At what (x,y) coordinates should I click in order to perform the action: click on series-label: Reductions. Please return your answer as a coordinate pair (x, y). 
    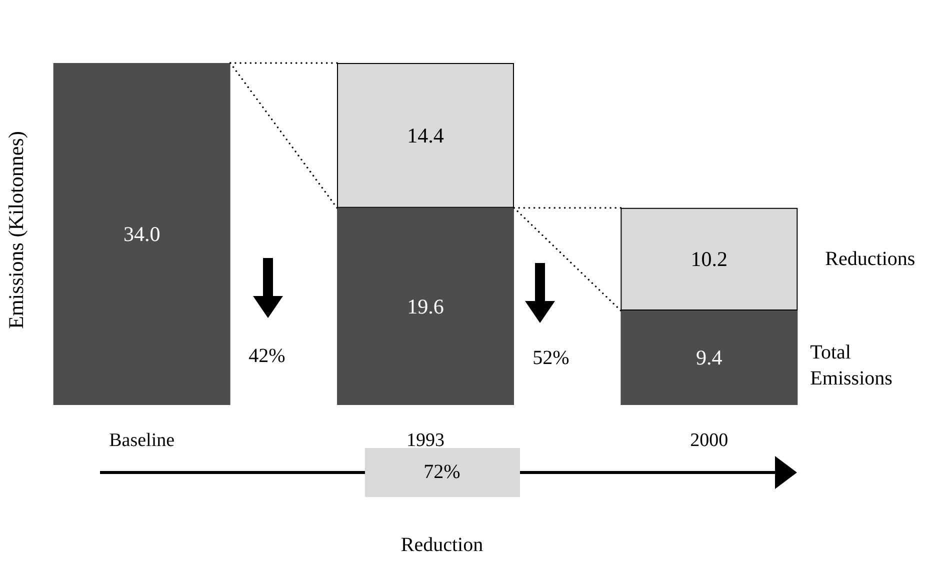
    Looking at the image, I should click on (870, 259).